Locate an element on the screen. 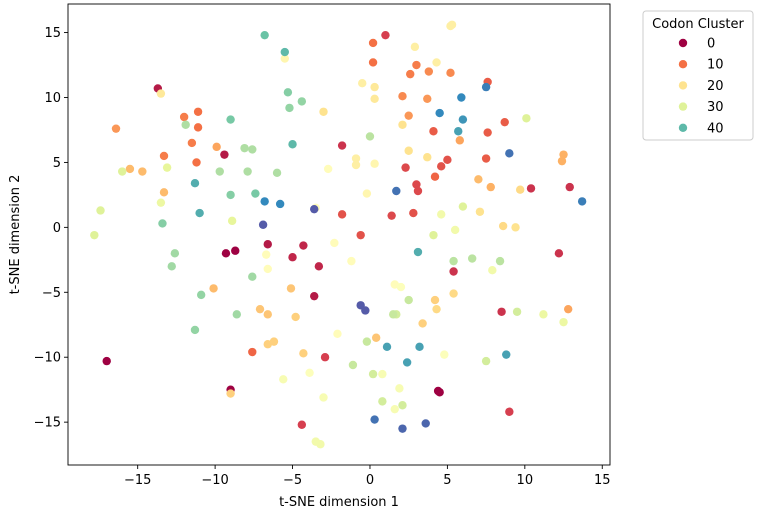 The height and width of the screenshot is (516, 760). legend-label: 10 is located at coordinates (715, 65).